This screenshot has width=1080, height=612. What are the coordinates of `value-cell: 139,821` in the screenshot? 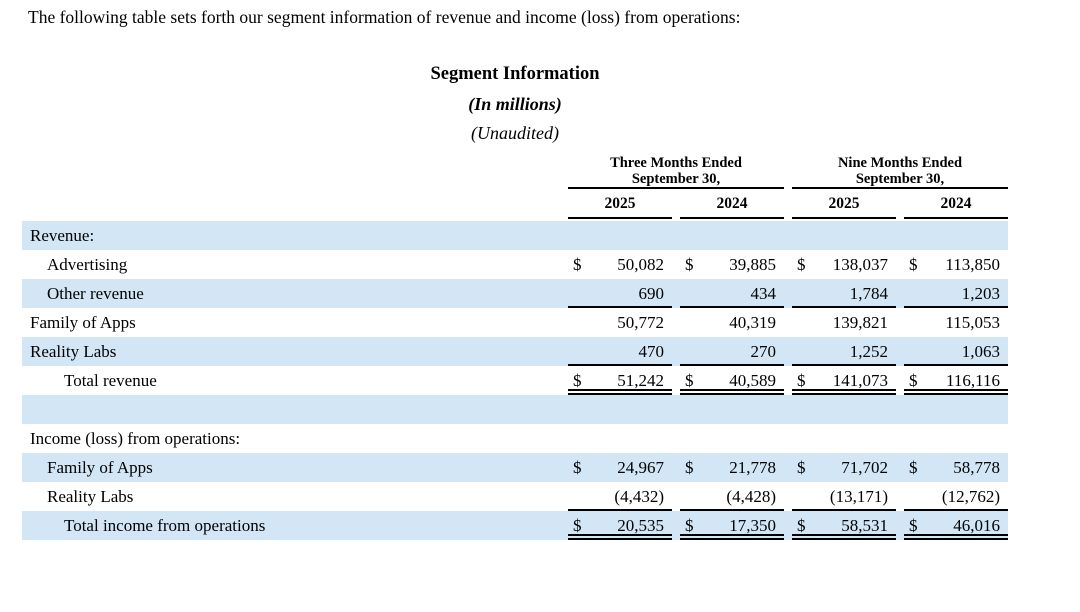 It's located at (844, 322).